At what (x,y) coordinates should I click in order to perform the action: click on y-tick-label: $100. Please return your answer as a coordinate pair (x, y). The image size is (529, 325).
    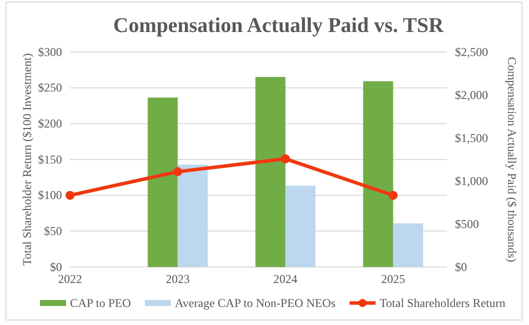
    Looking at the image, I should click on (50, 195).